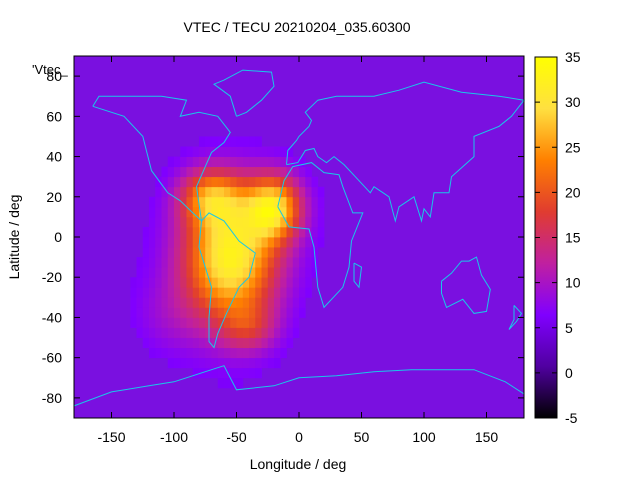  Describe the element at coordinates (243, 93) in the screenshot. I see `coastline-greenland` at that location.